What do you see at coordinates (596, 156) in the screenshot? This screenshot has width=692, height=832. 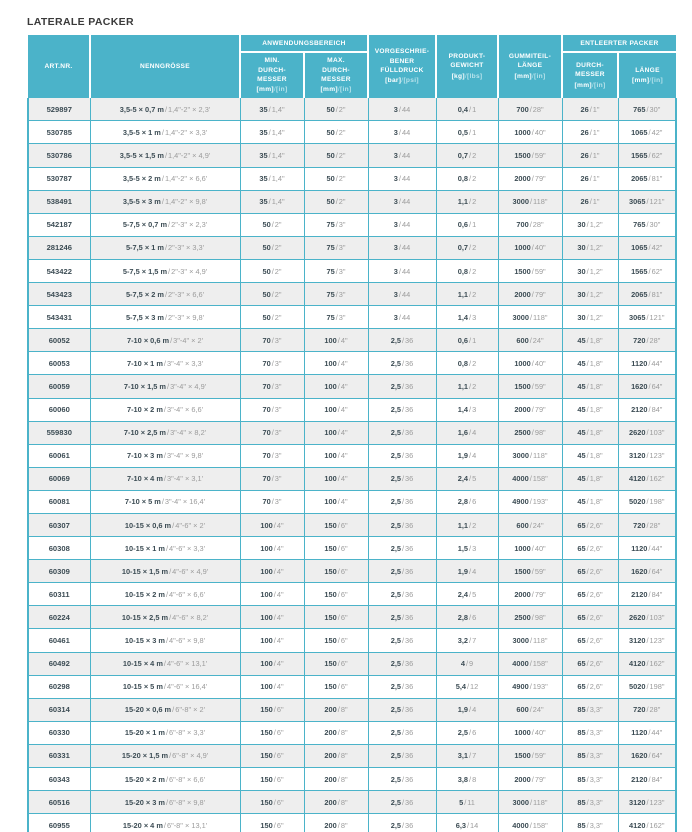 I see `ep-durchmesser-in: 1"` at bounding box center [596, 156].